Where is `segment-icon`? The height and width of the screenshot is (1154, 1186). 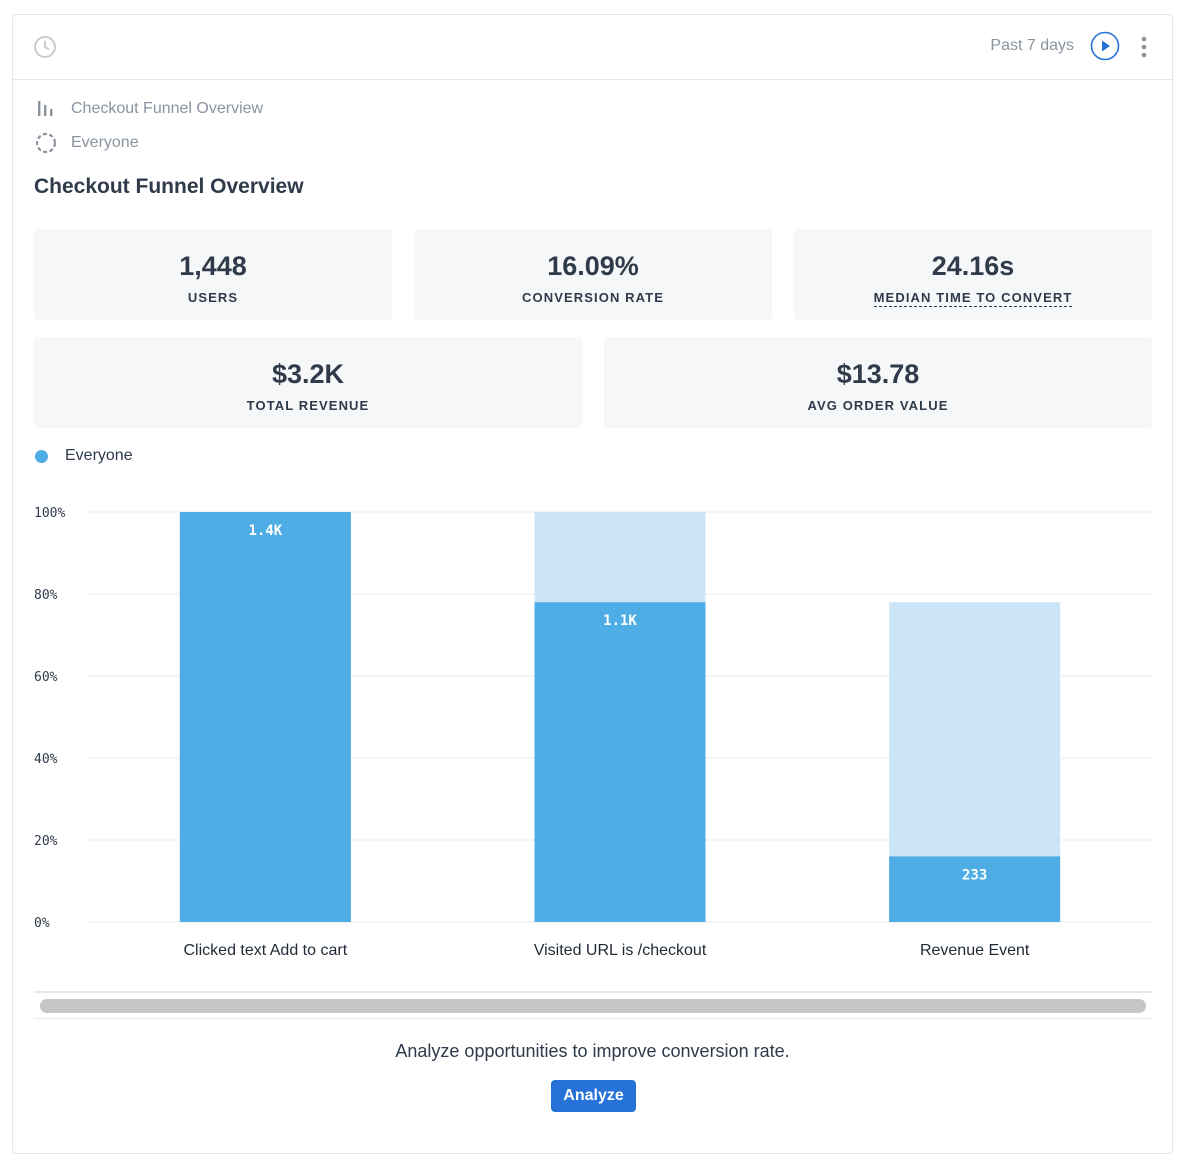 segment-icon is located at coordinates (46, 143).